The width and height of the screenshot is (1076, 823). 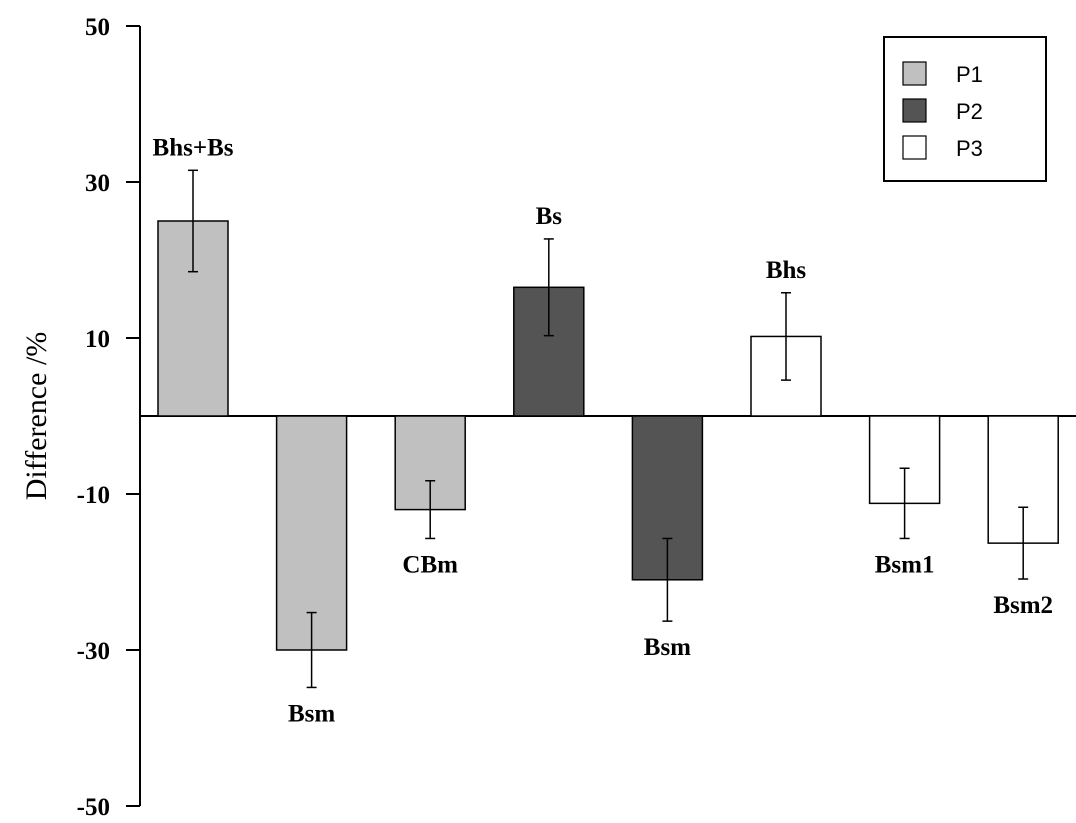 What do you see at coordinates (905, 564) in the screenshot?
I see `bar-label: Bsm1` at bounding box center [905, 564].